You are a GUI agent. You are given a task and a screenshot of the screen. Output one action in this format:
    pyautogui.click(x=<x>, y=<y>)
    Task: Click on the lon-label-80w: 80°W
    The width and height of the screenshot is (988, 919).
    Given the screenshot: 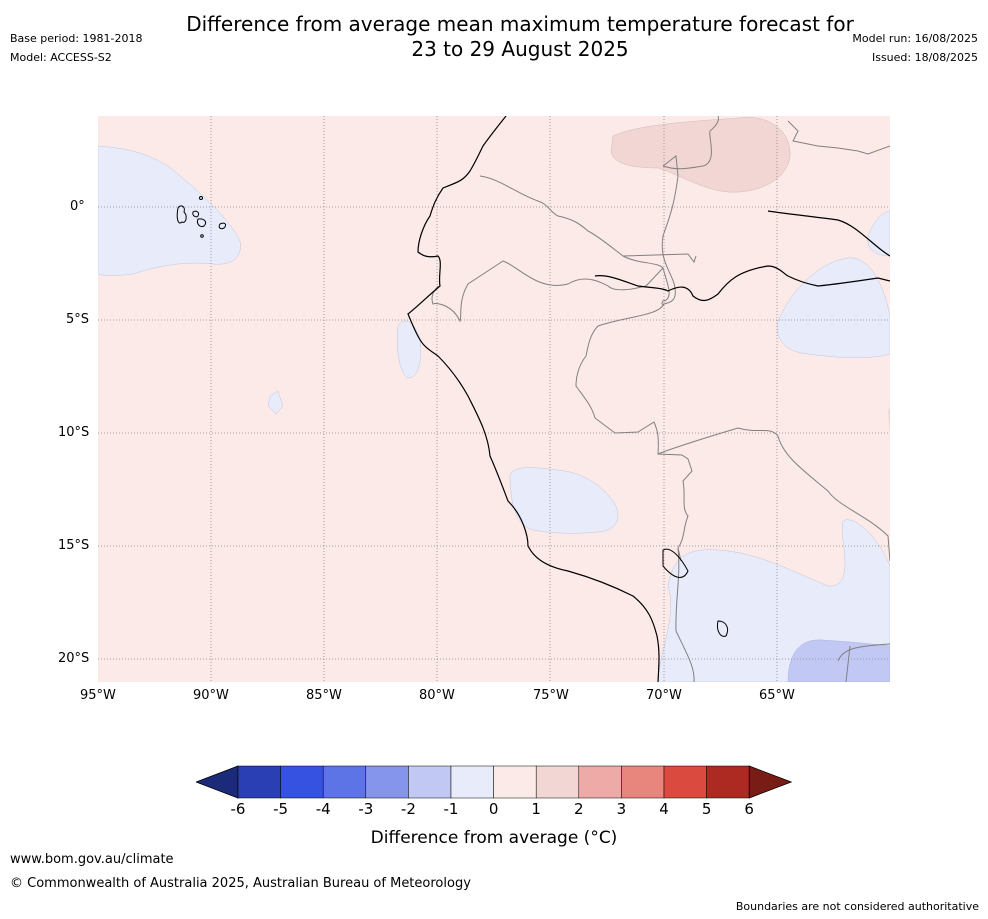 What is the action you would take?
    pyautogui.click(x=437, y=695)
    